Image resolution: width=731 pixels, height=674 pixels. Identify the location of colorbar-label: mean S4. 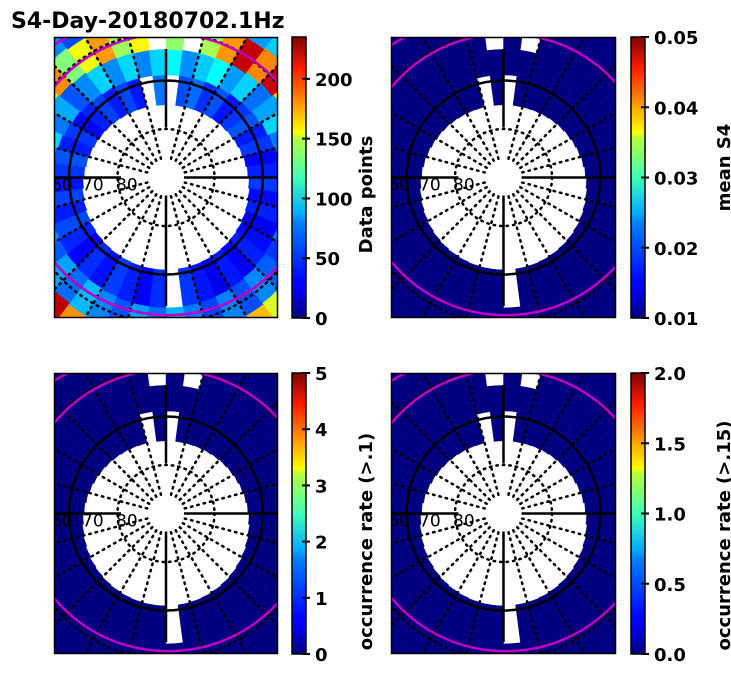
(722, 168).